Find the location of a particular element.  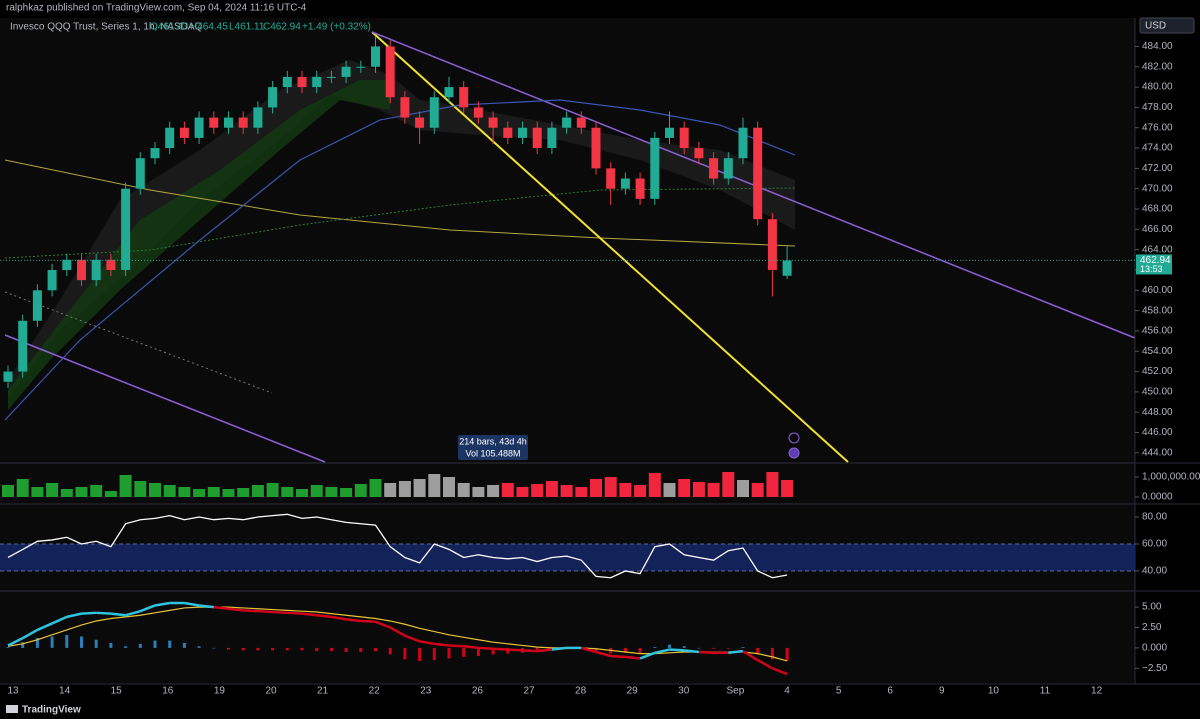

y-tick-label: 444.00 is located at coordinates (1157, 452).